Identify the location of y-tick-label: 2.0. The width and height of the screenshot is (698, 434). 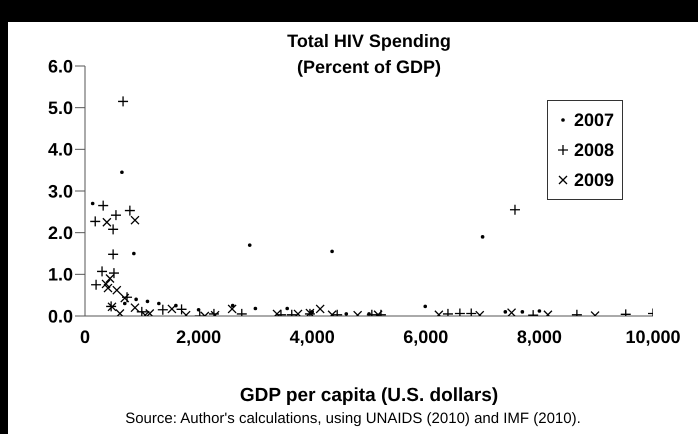
(60, 233).